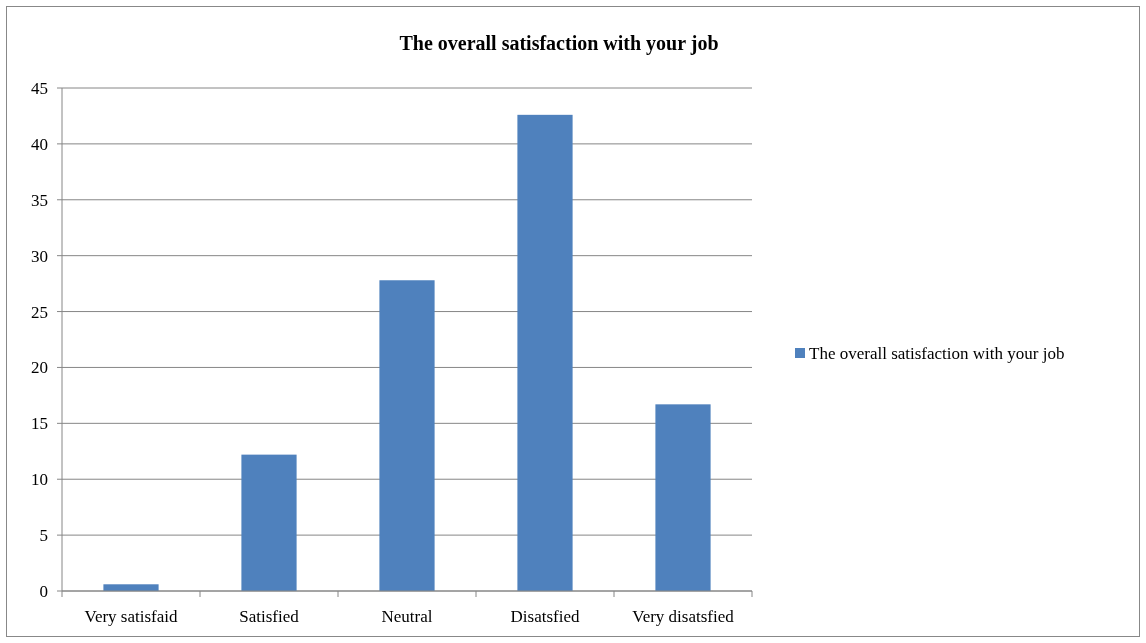 The image size is (1146, 643). What do you see at coordinates (559, 43) in the screenshot?
I see `chart-title: The overall satisfaction with your job` at bounding box center [559, 43].